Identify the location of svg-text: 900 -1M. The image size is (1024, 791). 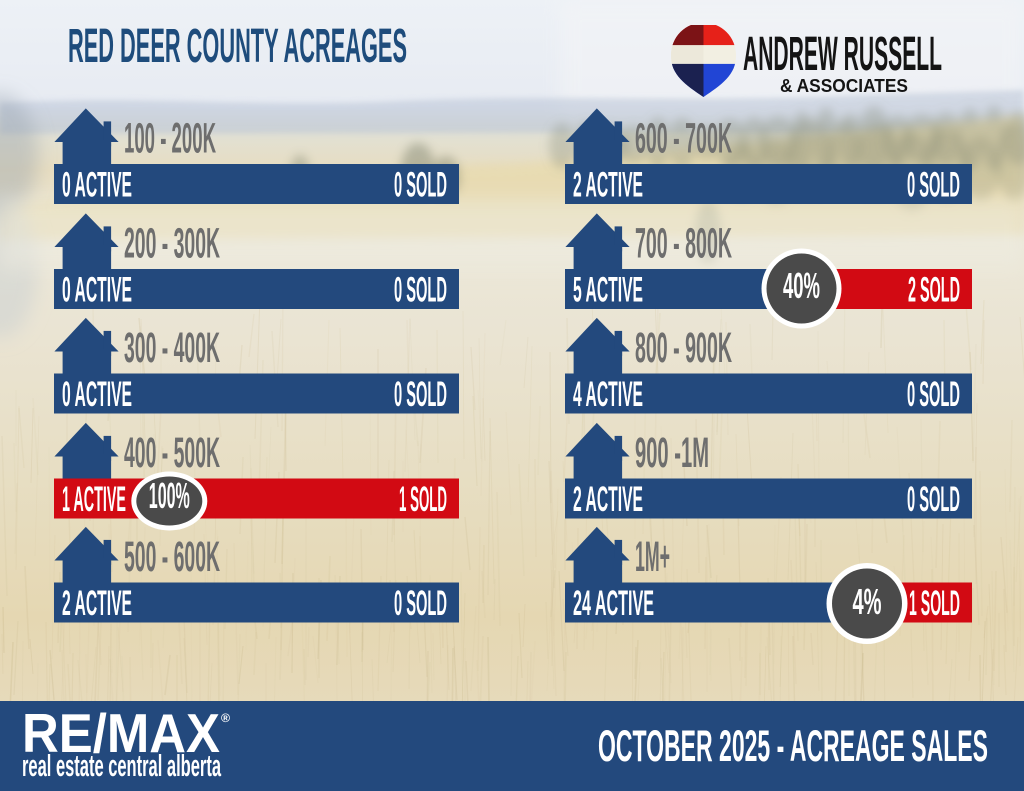
(672, 453).